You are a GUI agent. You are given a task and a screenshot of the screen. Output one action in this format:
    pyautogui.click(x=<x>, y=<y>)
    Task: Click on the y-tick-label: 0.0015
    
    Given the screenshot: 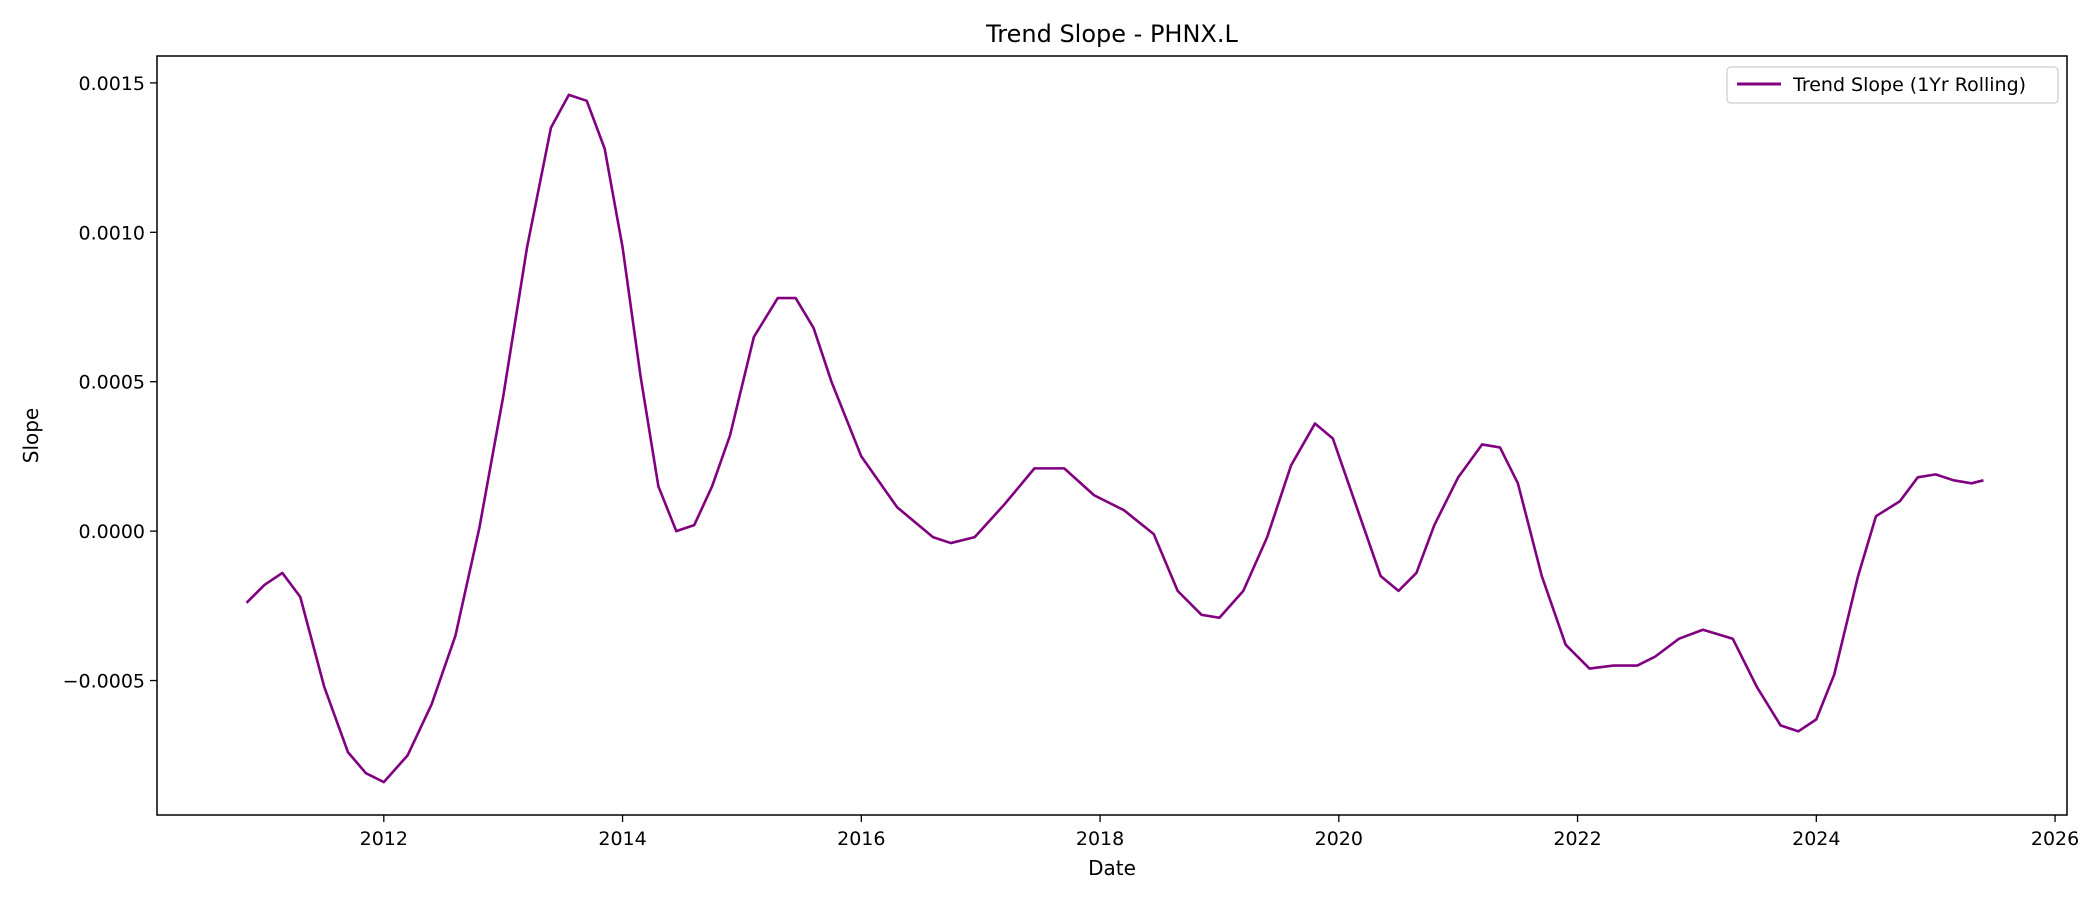 What is the action you would take?
    pyautogui.click(x=112, y=84)
    